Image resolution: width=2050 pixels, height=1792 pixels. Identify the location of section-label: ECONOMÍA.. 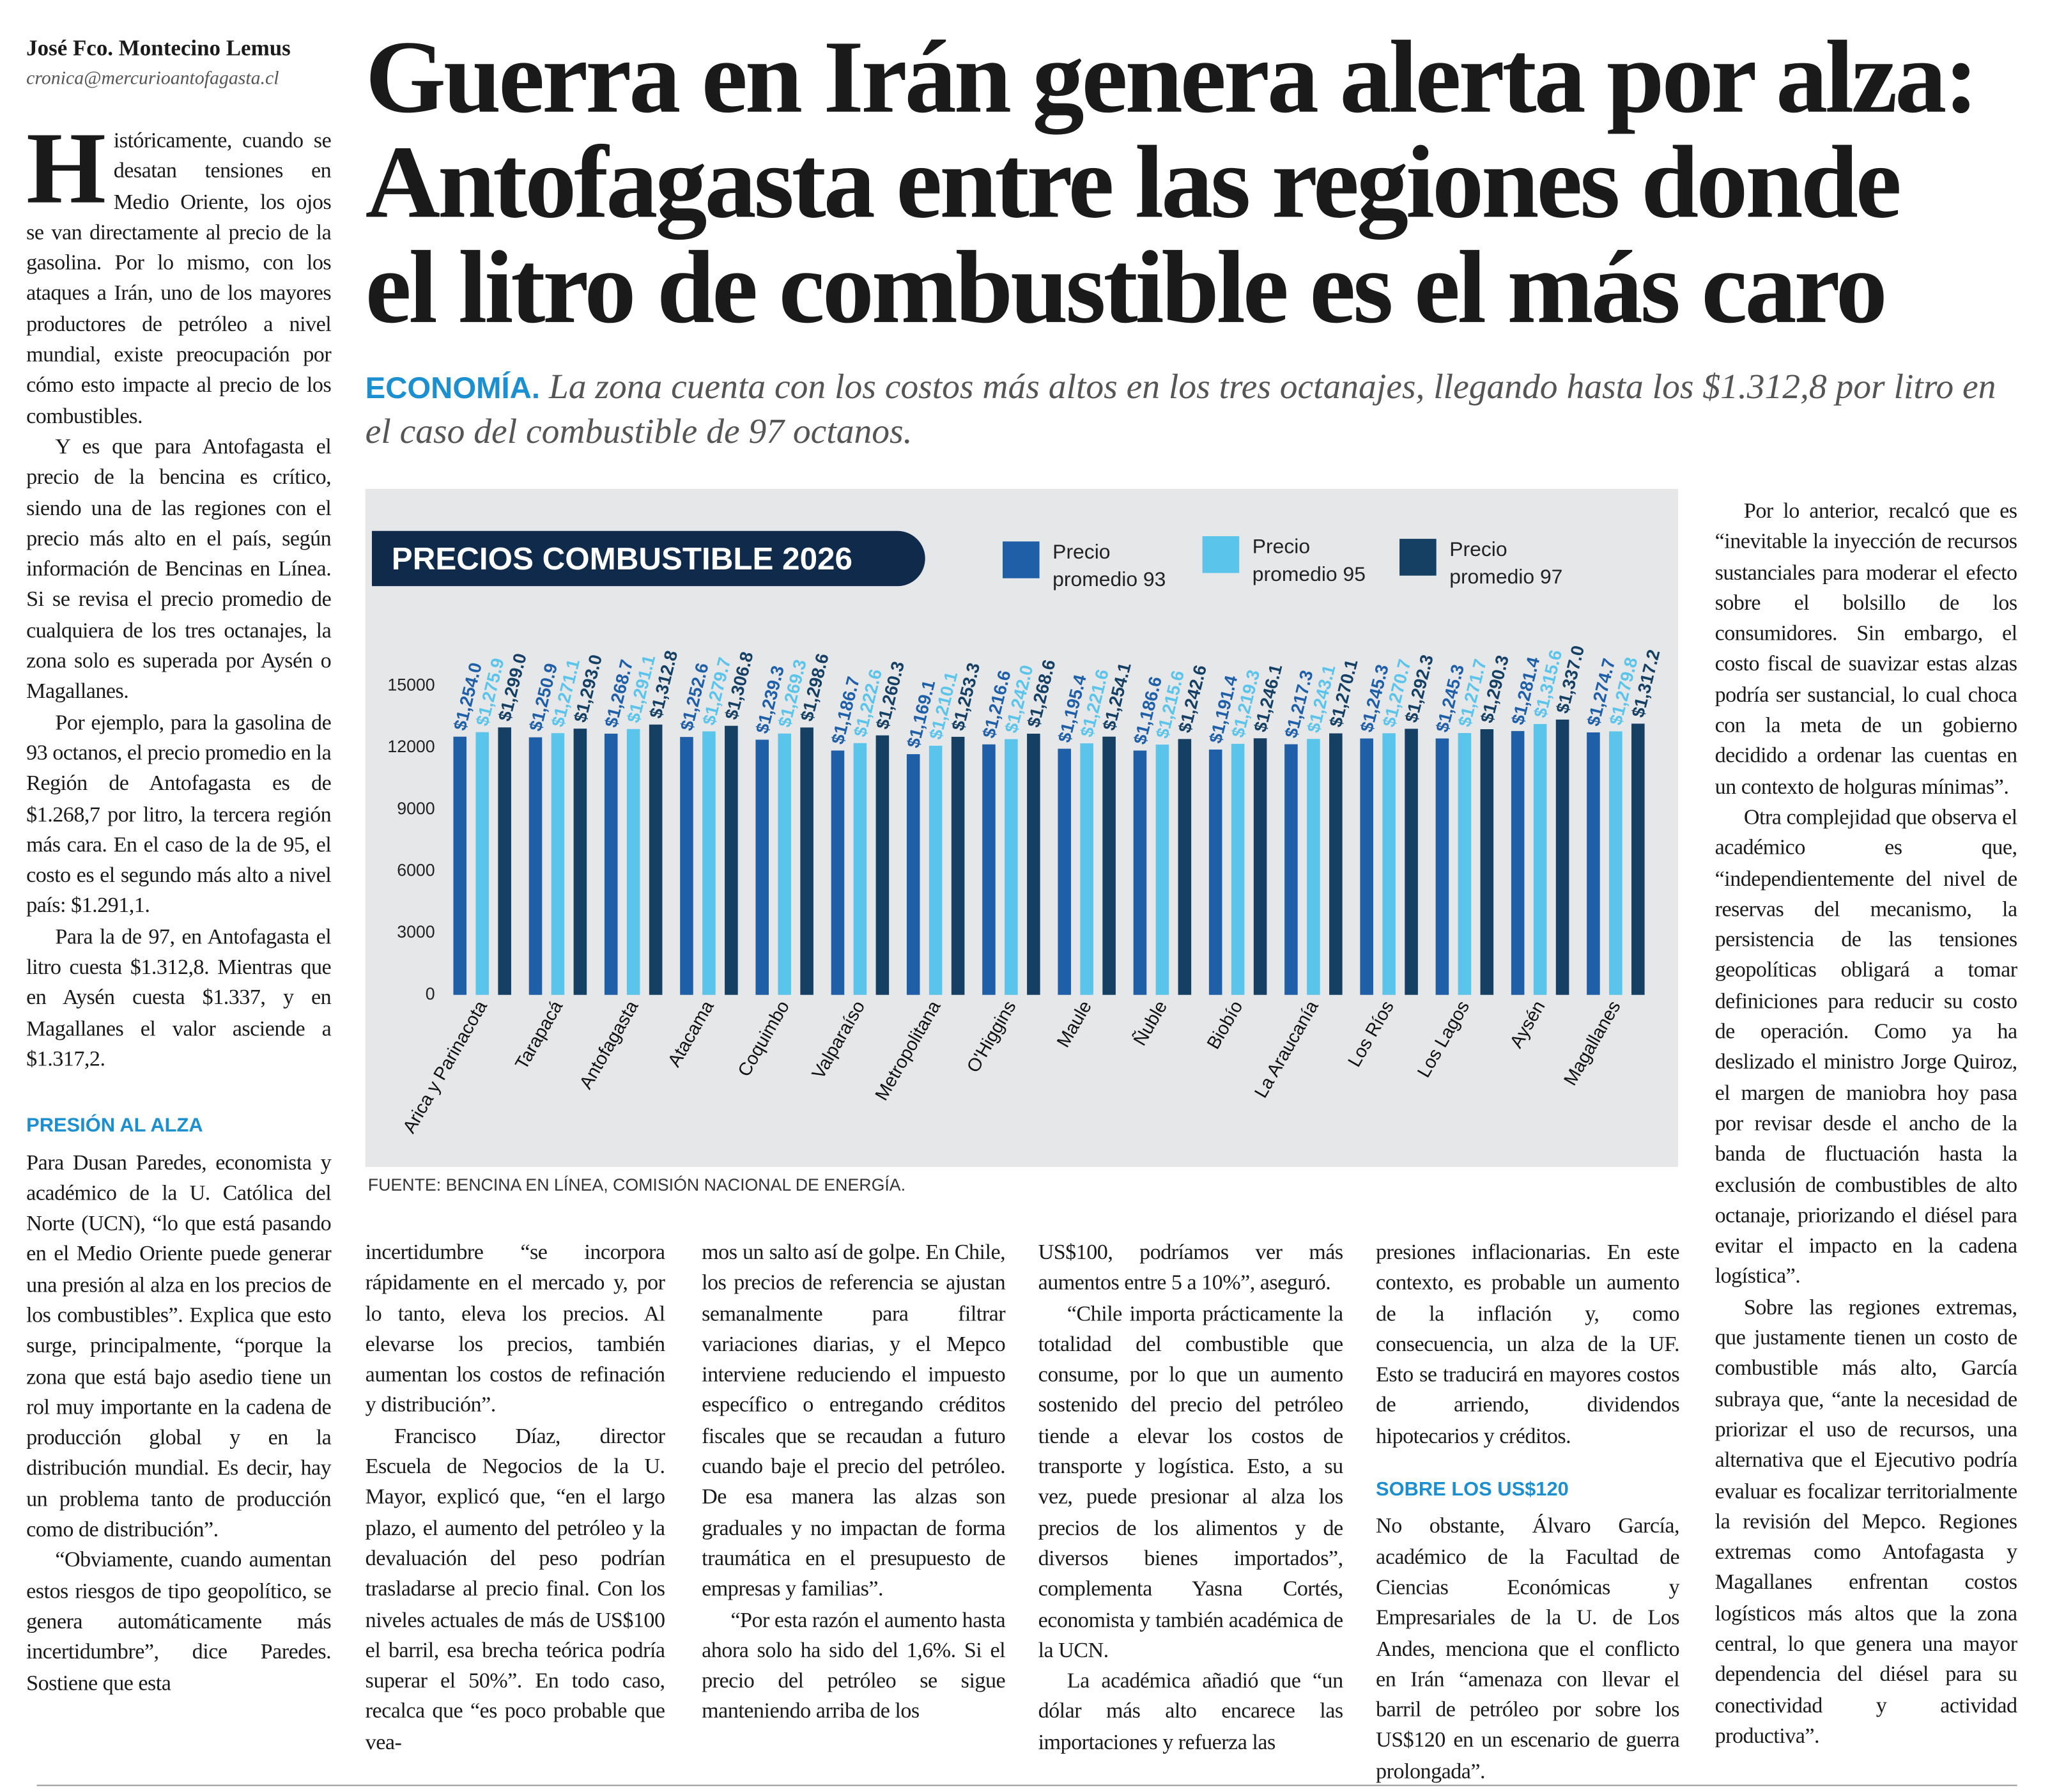
(452, 387).